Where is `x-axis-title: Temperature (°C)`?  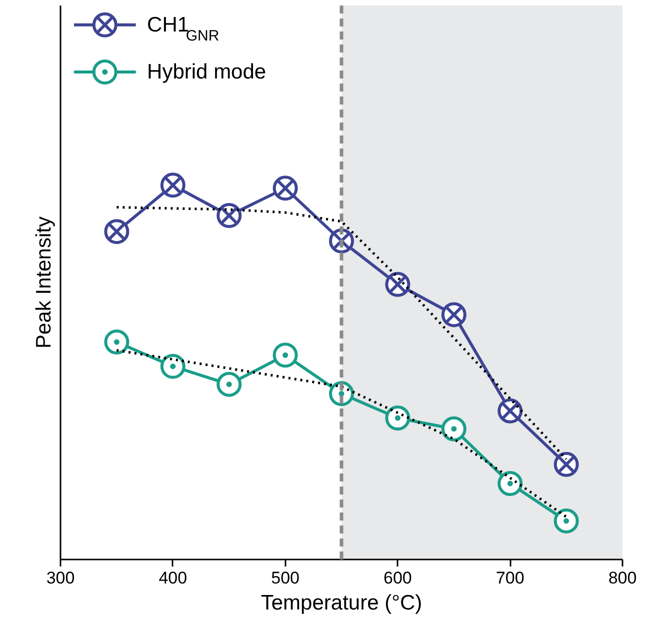
x-axis-title: Temperature (°C) is located at coordinates (341, 603).